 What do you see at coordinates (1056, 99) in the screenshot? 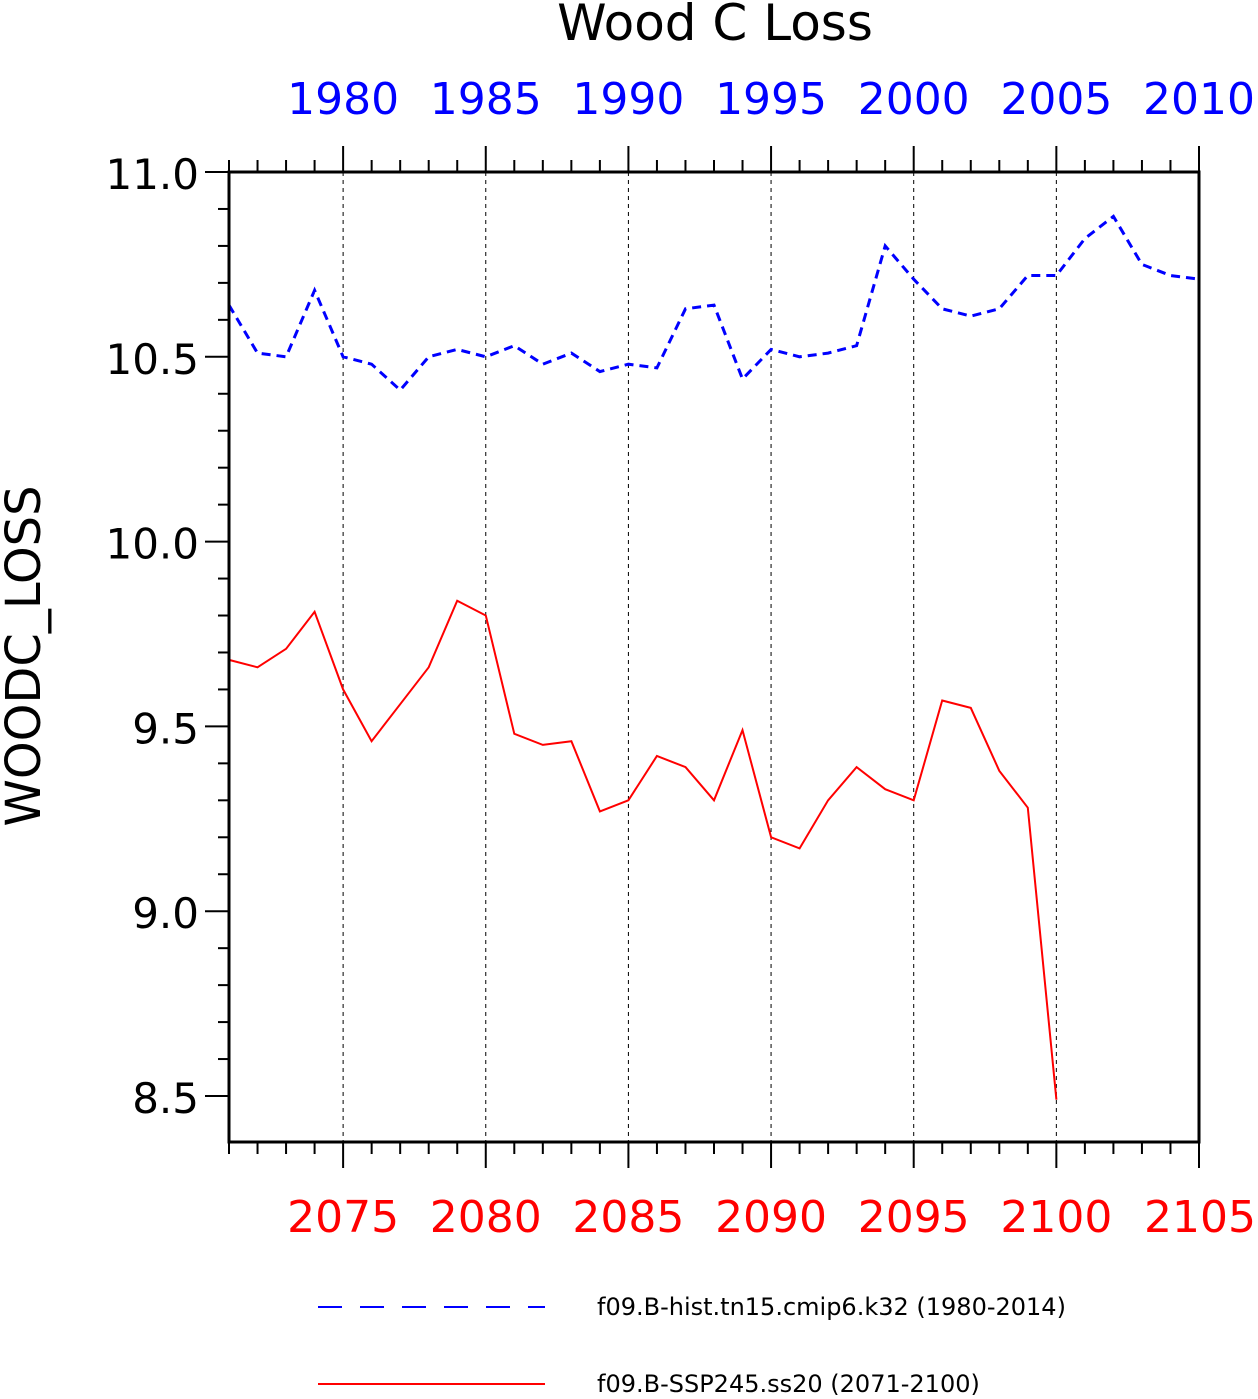
I see `x-top-tick-label: 2005` at bounding box center [1056, 99].